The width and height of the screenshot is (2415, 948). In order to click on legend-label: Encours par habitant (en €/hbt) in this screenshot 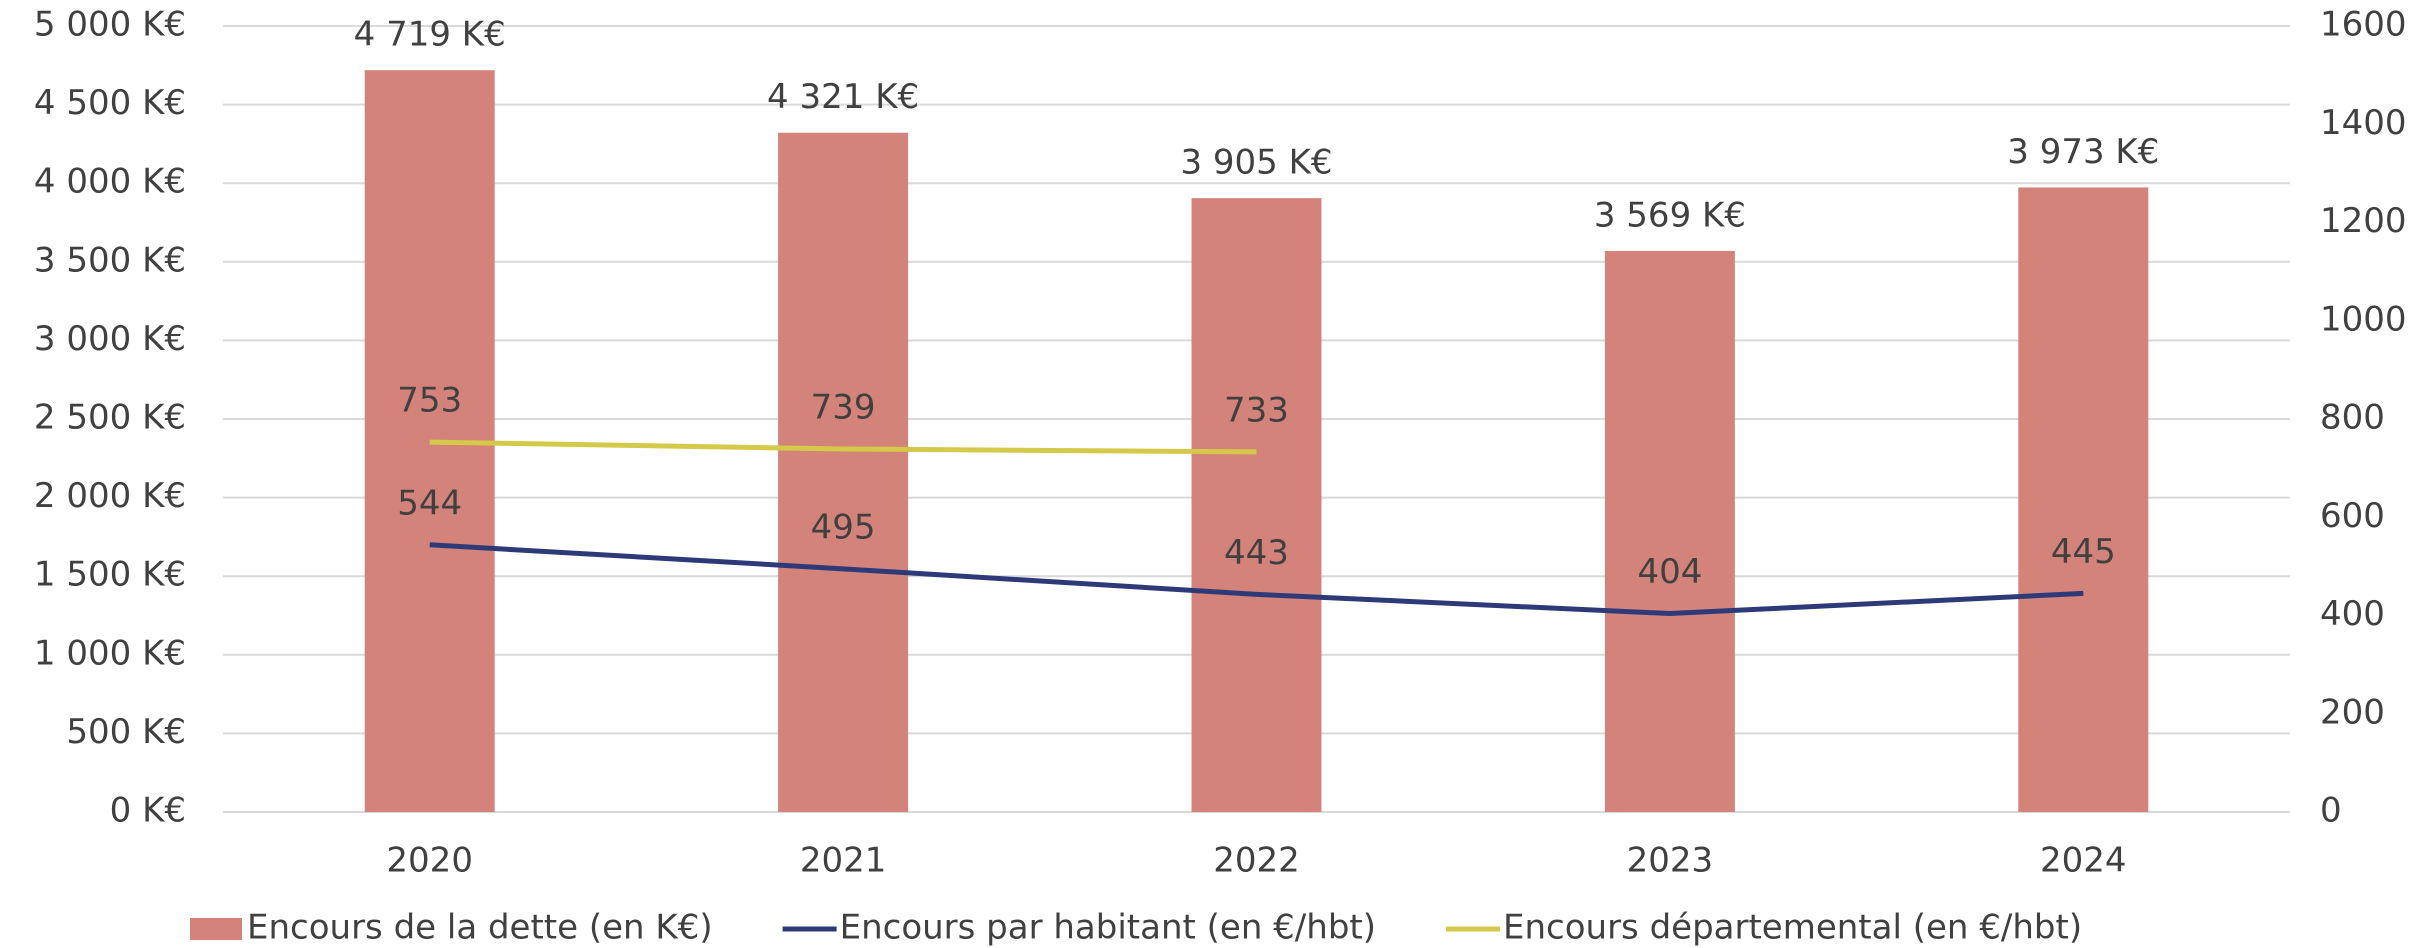, I will do `click(1108, 928)`.